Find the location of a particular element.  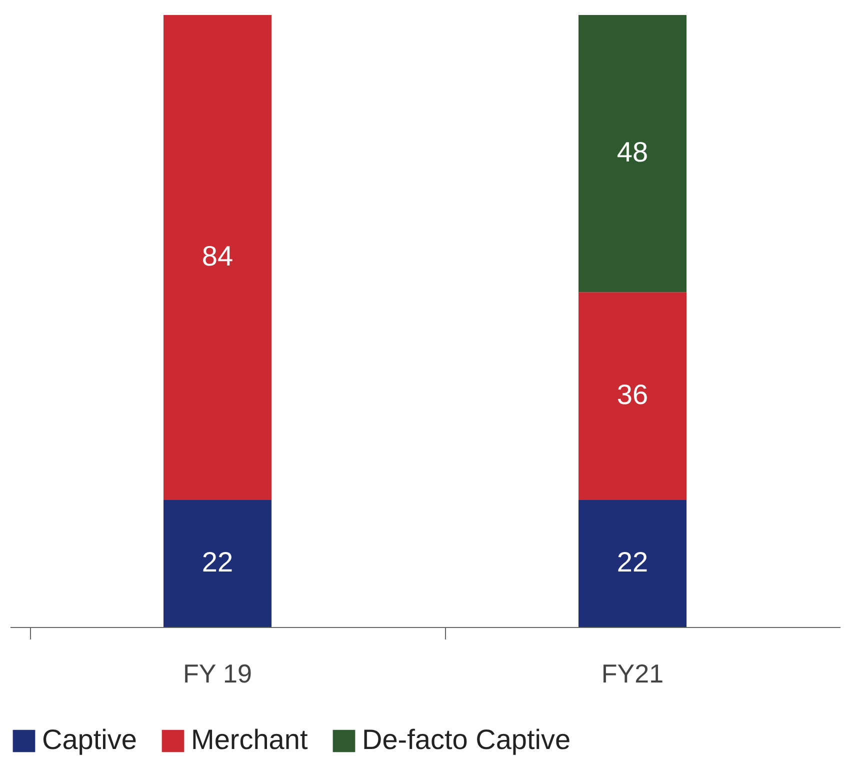

legend-label: Merchant is located at coordinates (249, 739).